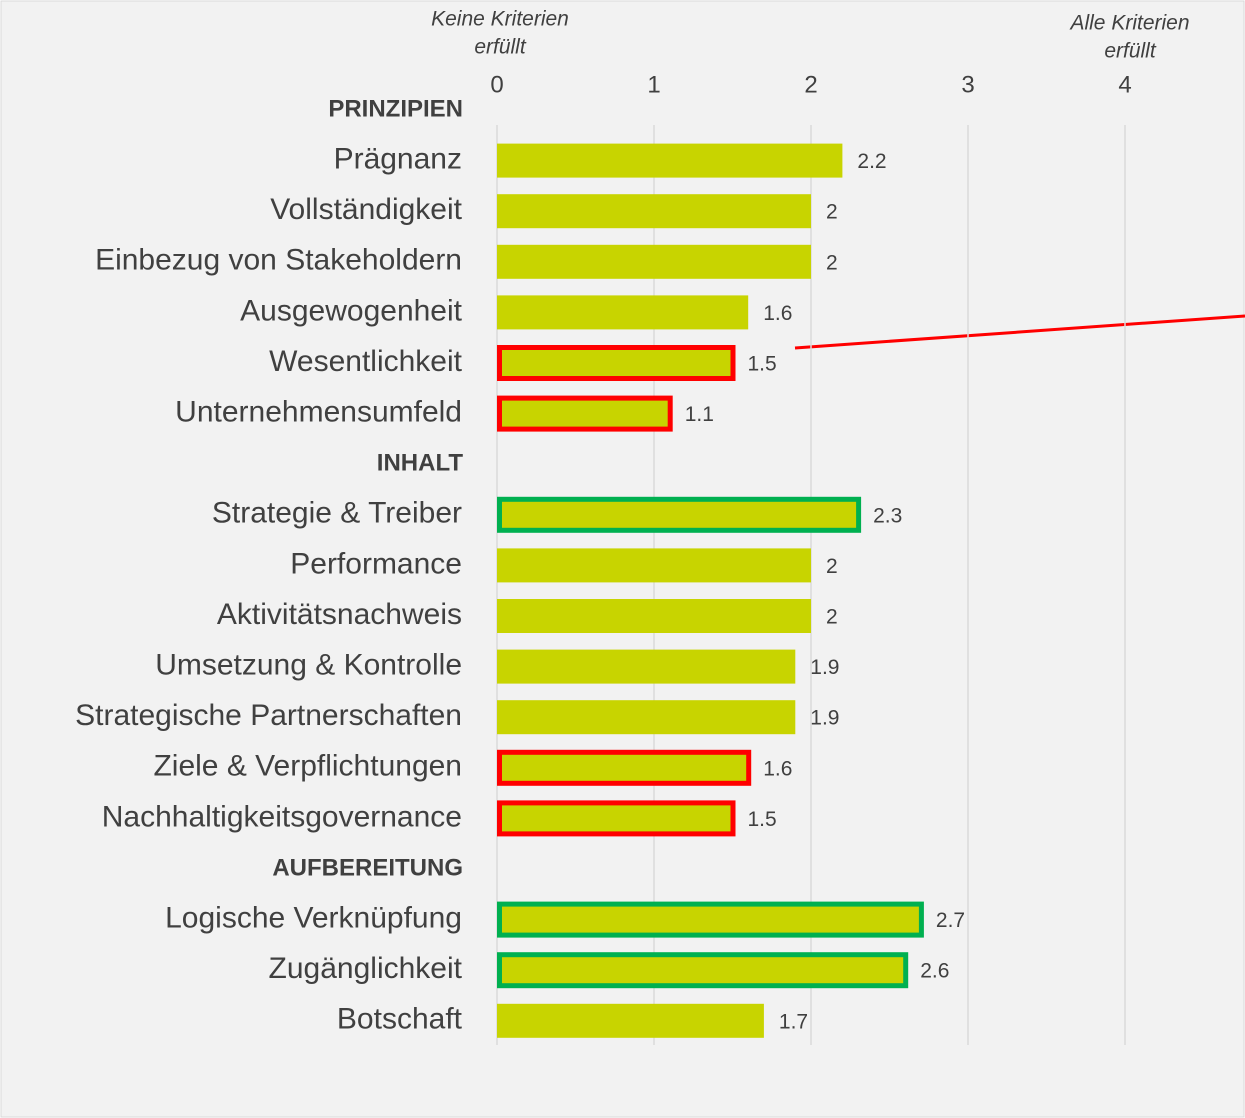  Describe the element at coordinates (337, 513) in the screenshot. I see `y-tick-label: Strategie & Treiber` at that location.